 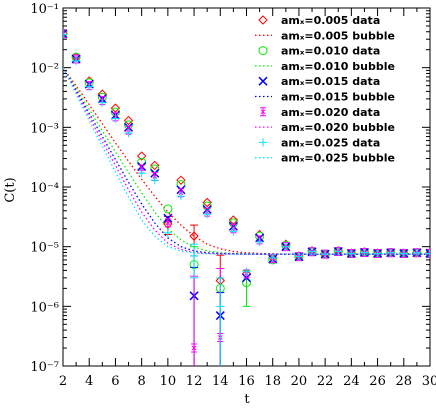 I want to click on y-axis-label: C(t), so click(x=10, y=189).